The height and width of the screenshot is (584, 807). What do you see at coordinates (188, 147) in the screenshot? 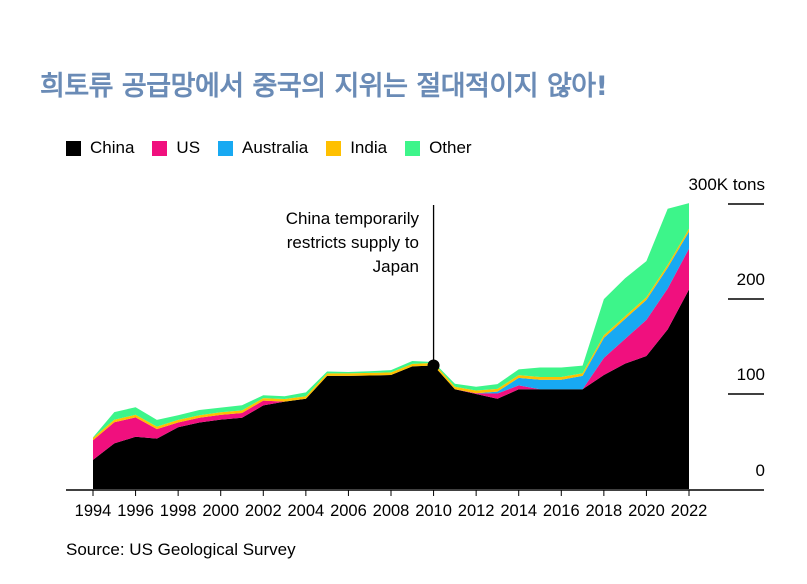
I see `legend-label-us: US` at bounding box center [188, 147].